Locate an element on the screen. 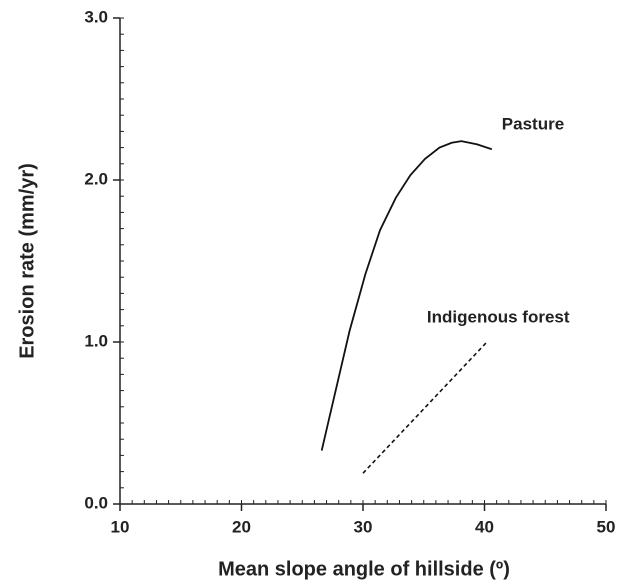 The image size is (628, 585). y-tick-label: 3.0 is located at coordinates (96, 16).